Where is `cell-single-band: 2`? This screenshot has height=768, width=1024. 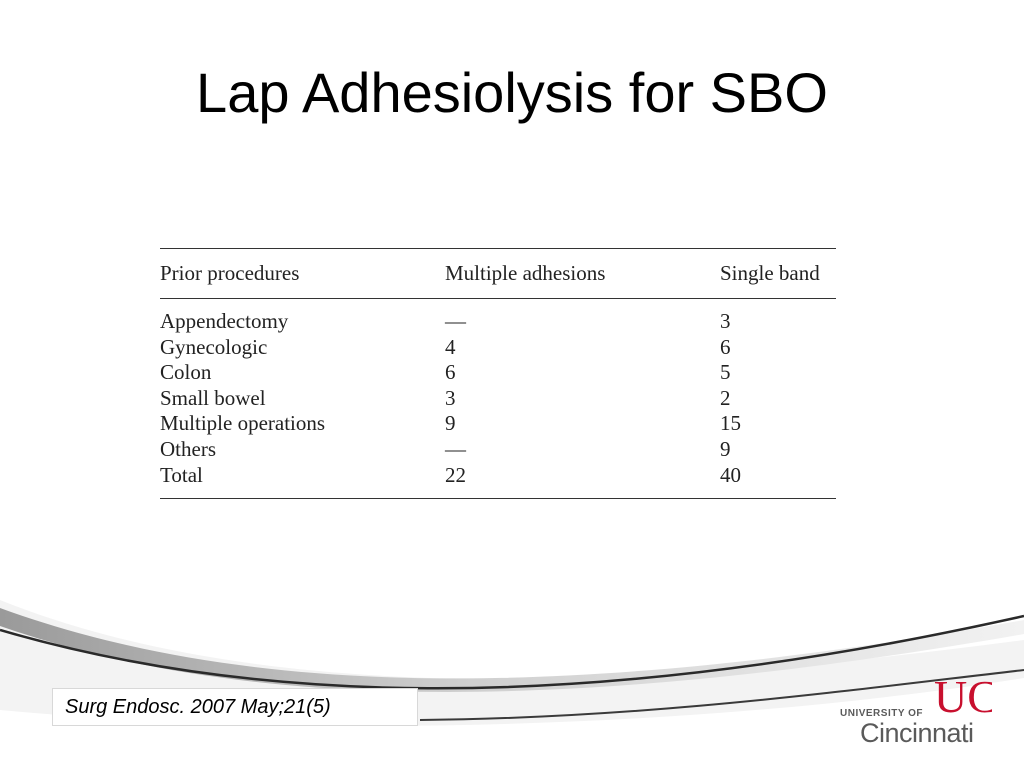
cell-single-band: 2 is located at coordinates (725, 397).